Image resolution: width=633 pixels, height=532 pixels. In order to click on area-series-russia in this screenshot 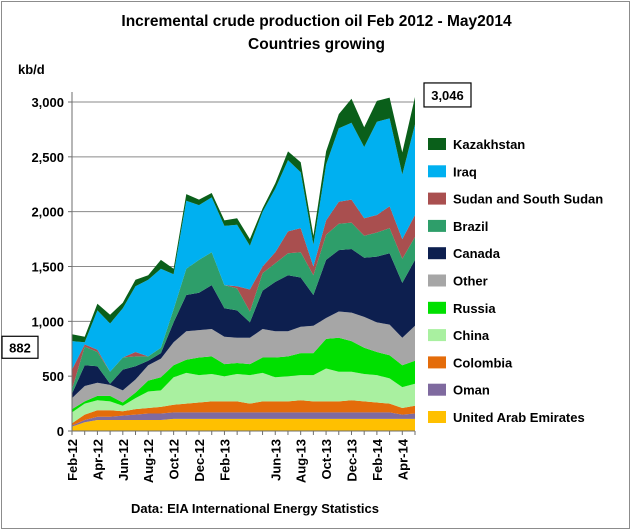, I will do `click(243, 375)`.